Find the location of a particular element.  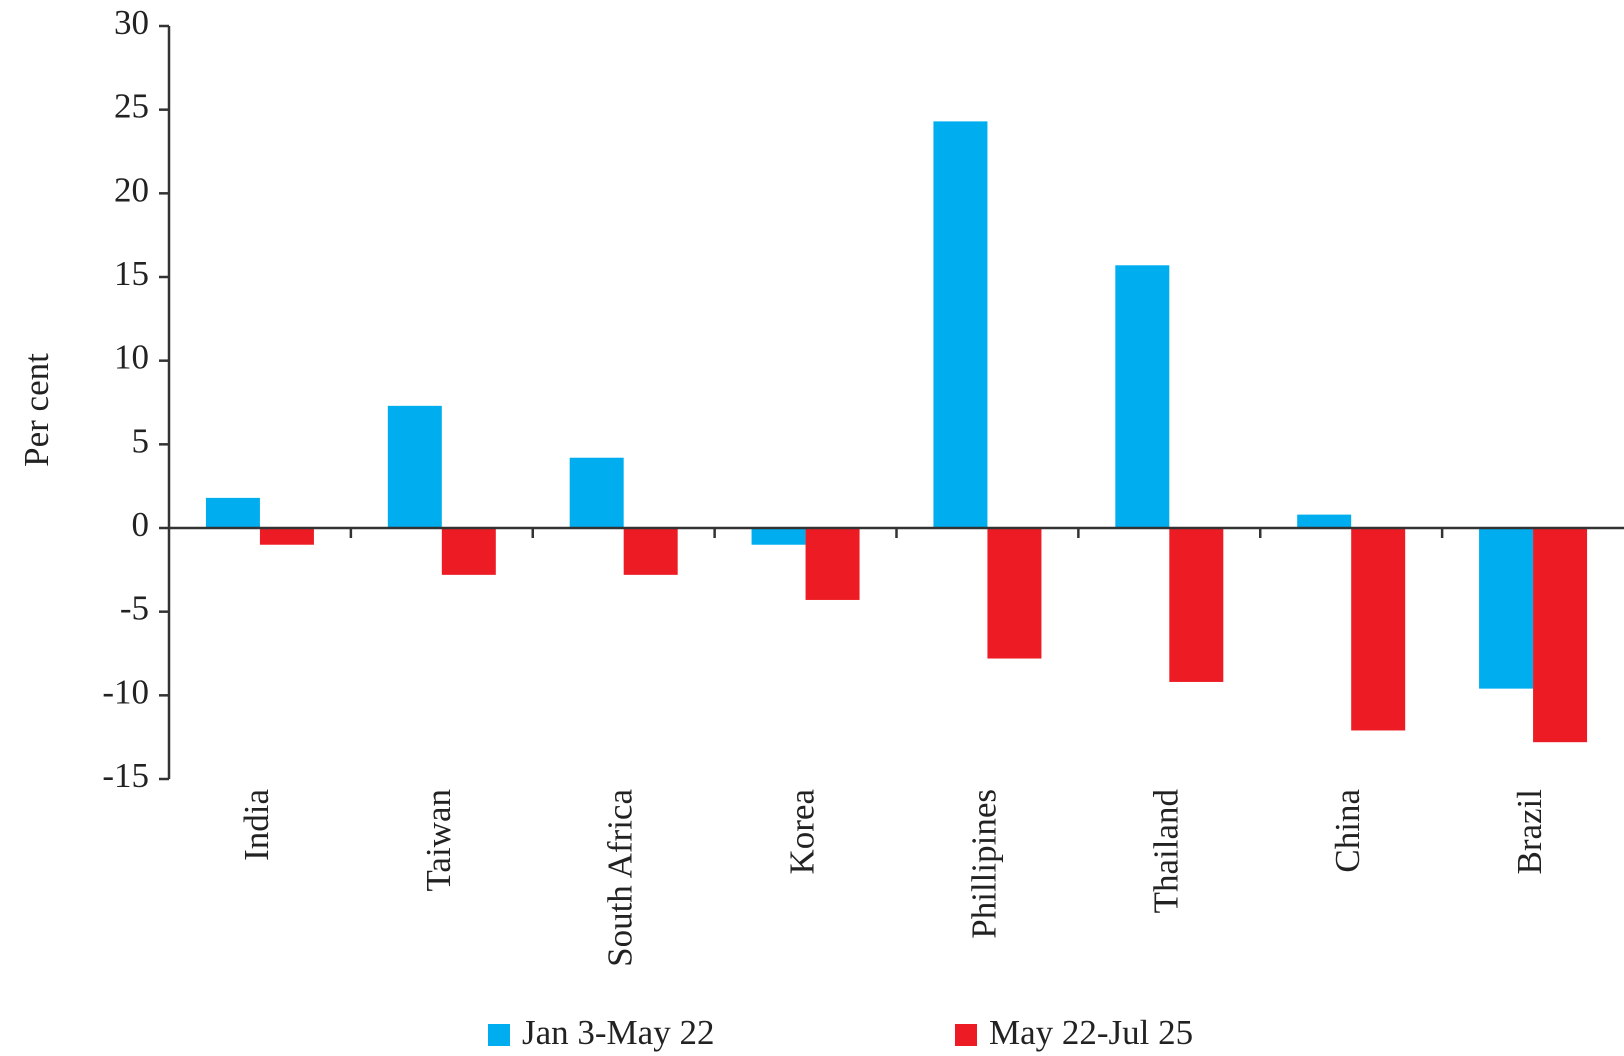

y-tick-label: 15 is located at coordinates (131, 273).